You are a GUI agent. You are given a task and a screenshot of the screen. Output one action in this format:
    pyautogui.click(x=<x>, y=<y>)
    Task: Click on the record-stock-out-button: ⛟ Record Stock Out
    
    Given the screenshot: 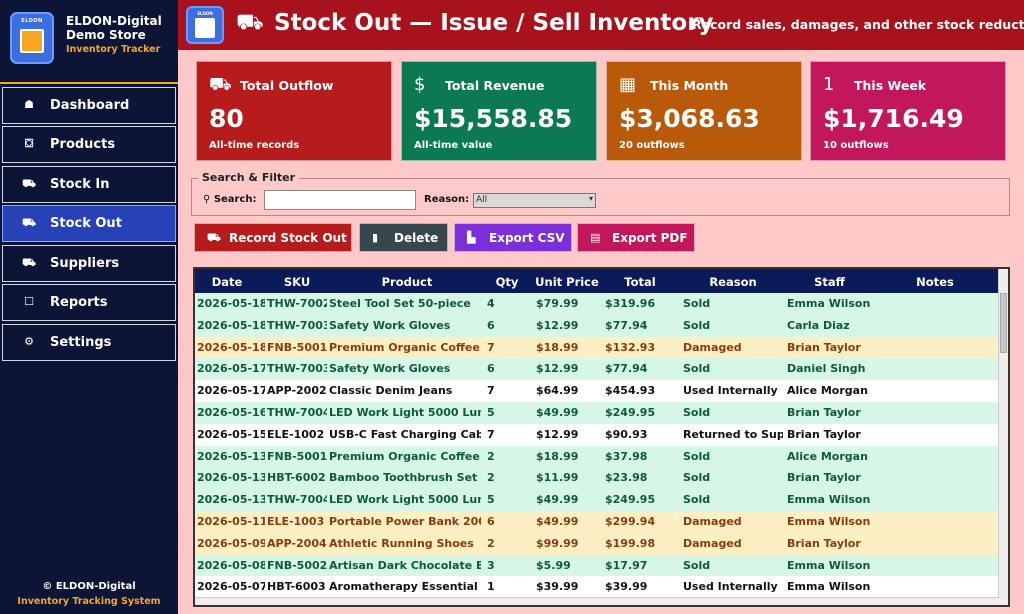 What is the action you would take?
    pyautogui.click(x=273, y=237)
    